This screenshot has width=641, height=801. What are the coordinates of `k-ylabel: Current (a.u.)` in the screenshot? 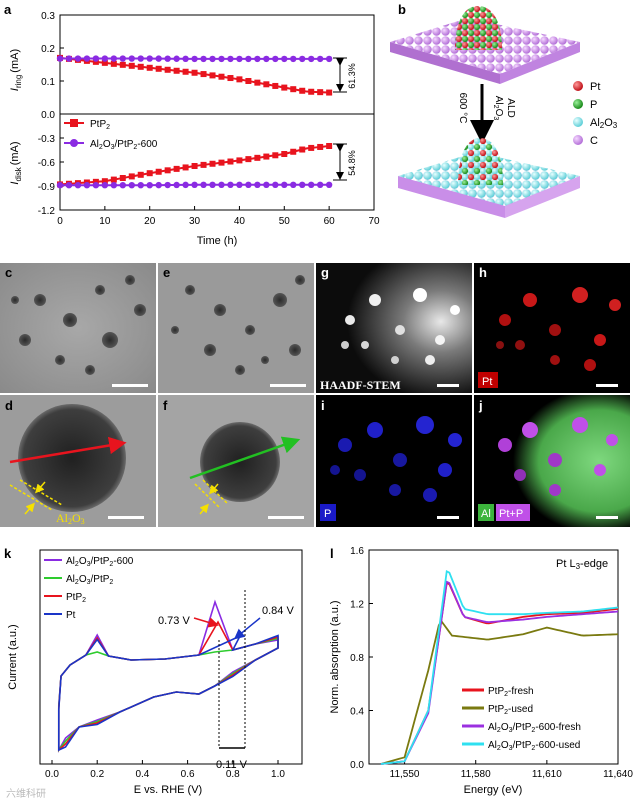 It's located at (13, 656).